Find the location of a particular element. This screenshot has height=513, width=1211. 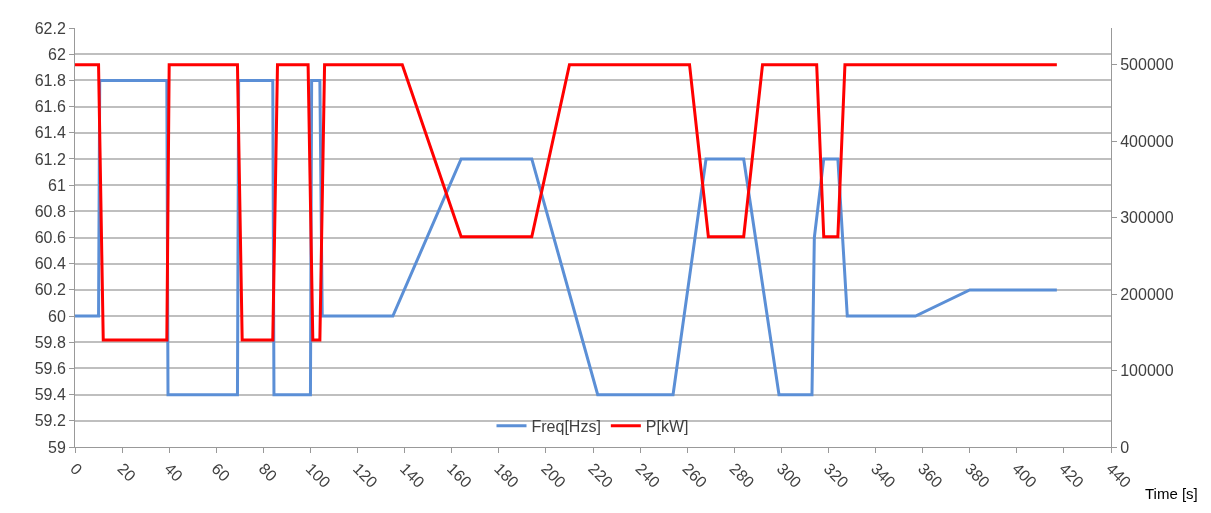

x-tick-label: 120 is located at coordinates (365, 475).